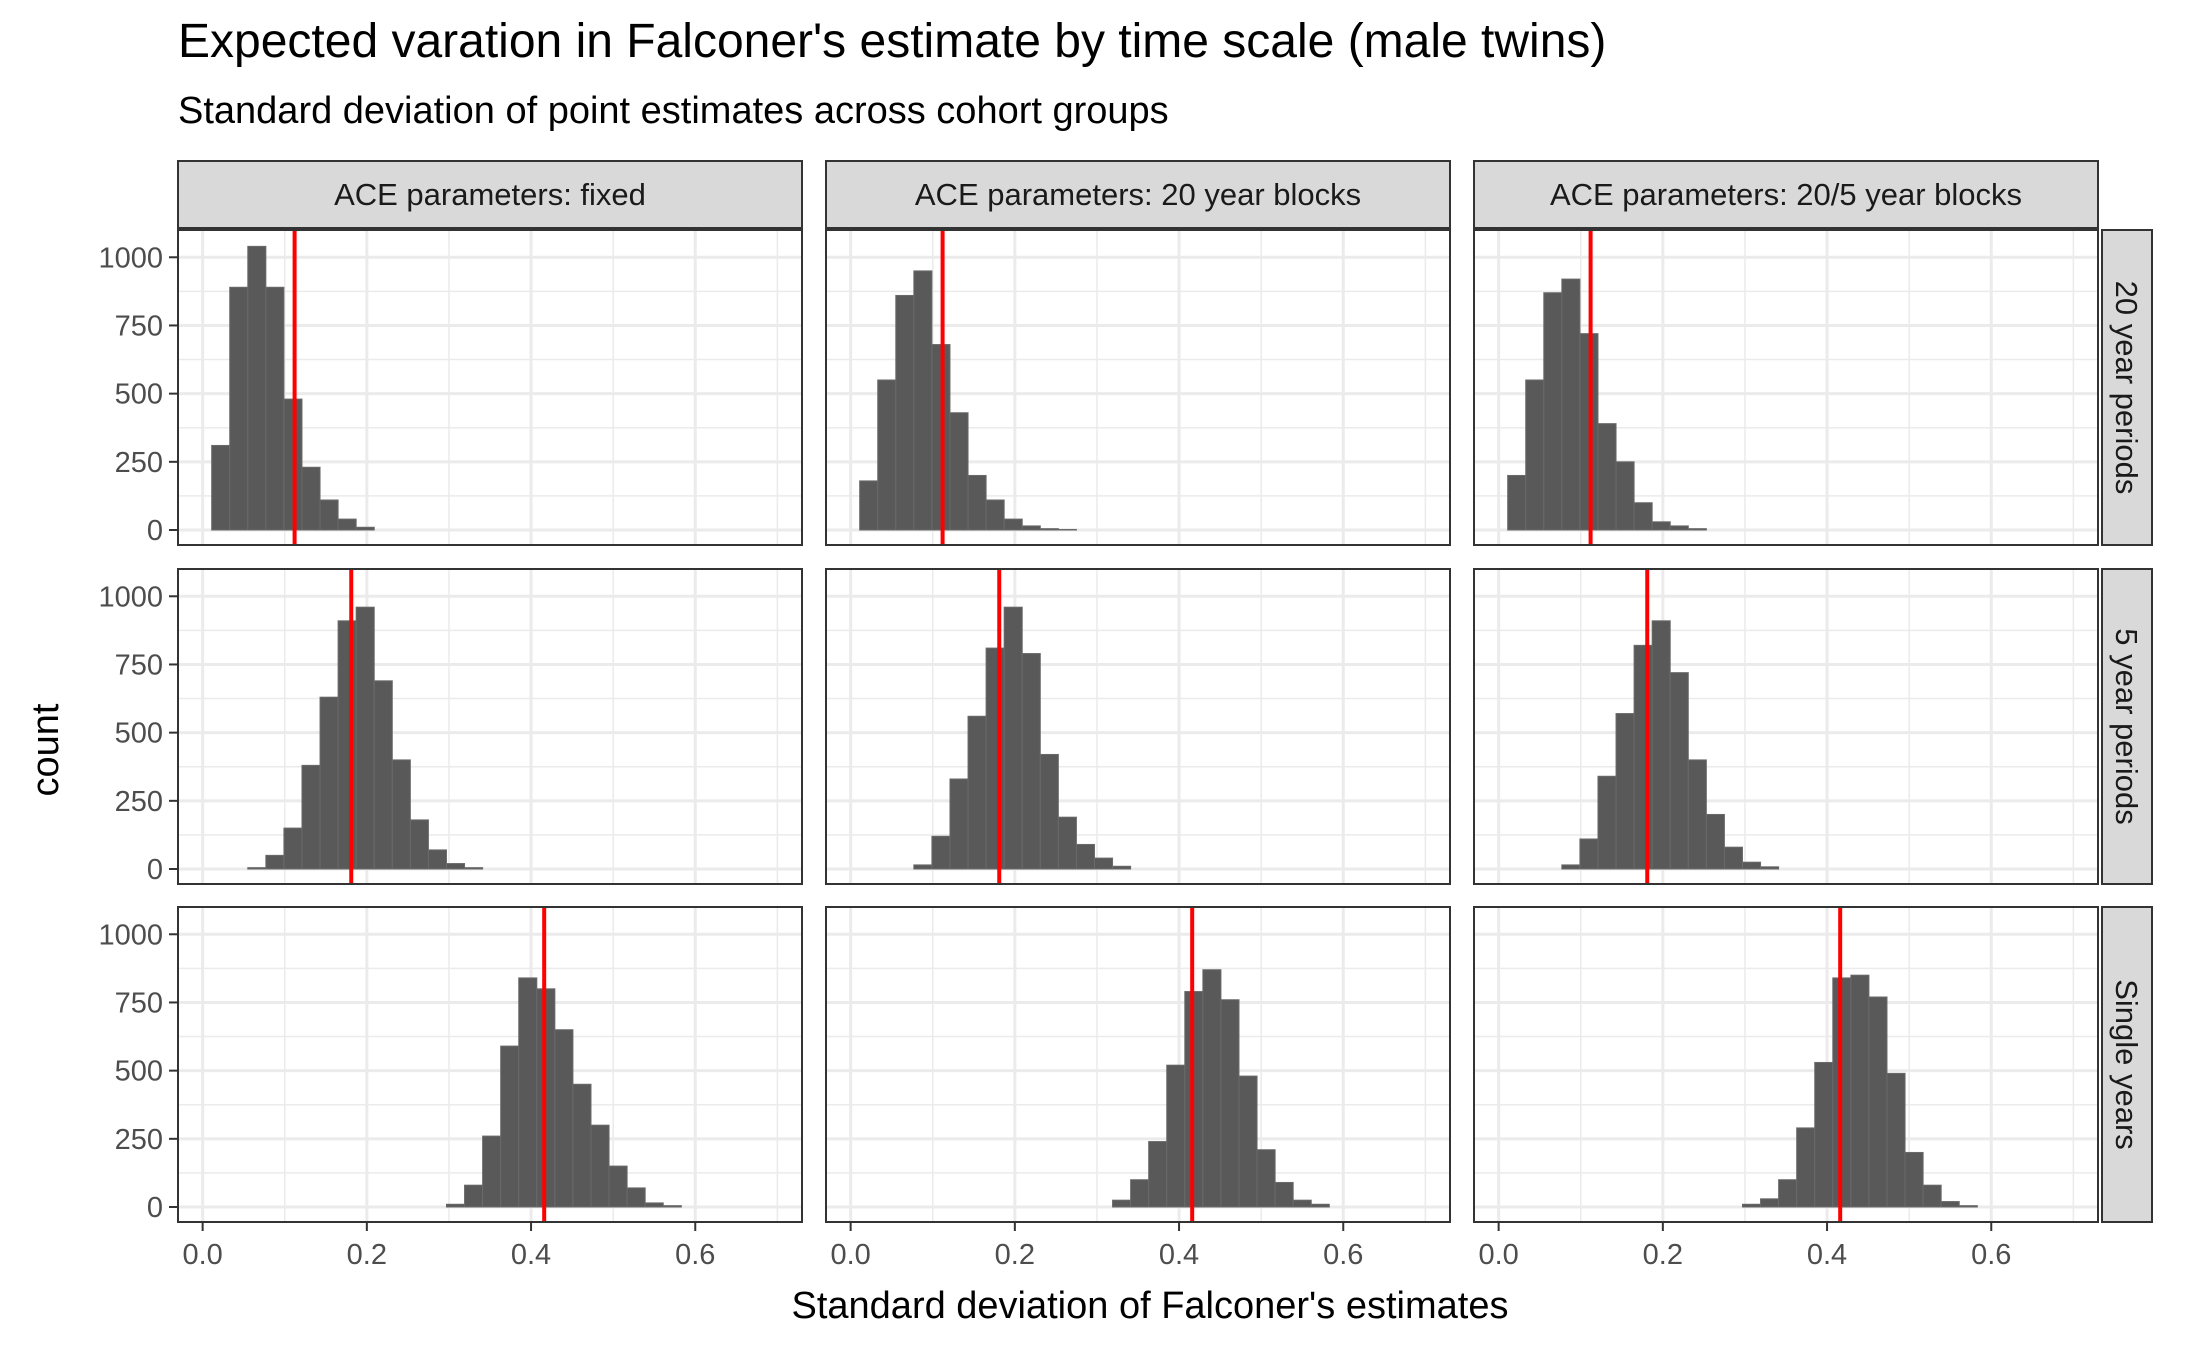 The width and height of the screenshot is (2187, 1350). I want to click on x-tick-label: 0.2, so click(1015, 1255).